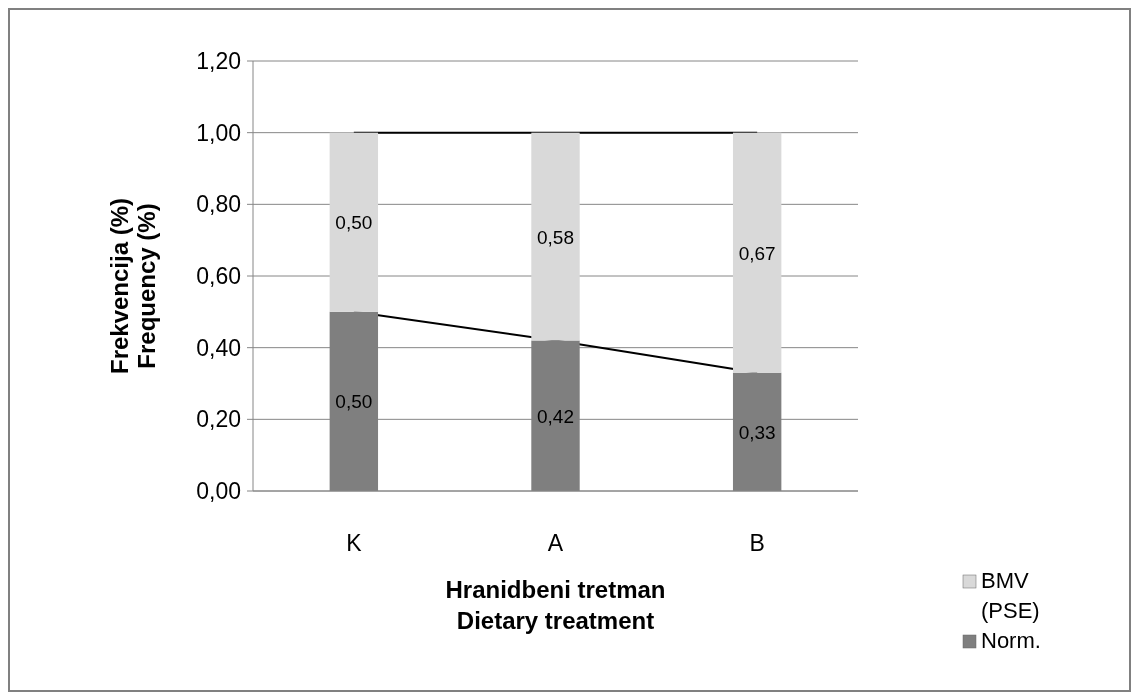  I want to click on data-label: 0,67, so click(757, 253).